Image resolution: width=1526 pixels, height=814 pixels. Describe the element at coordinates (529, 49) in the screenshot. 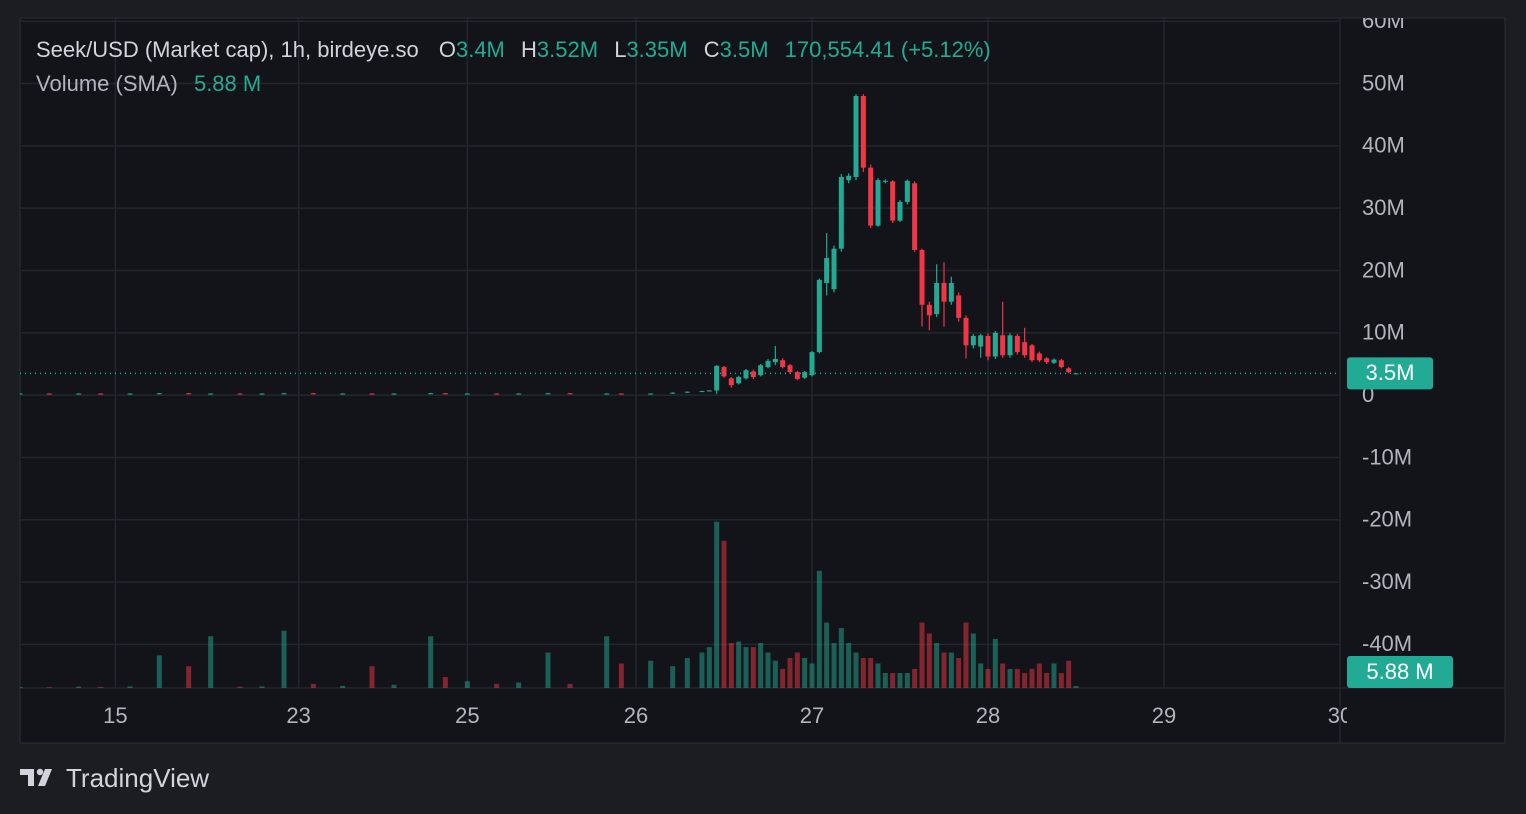

I see `ohlc-key: H` at that location.